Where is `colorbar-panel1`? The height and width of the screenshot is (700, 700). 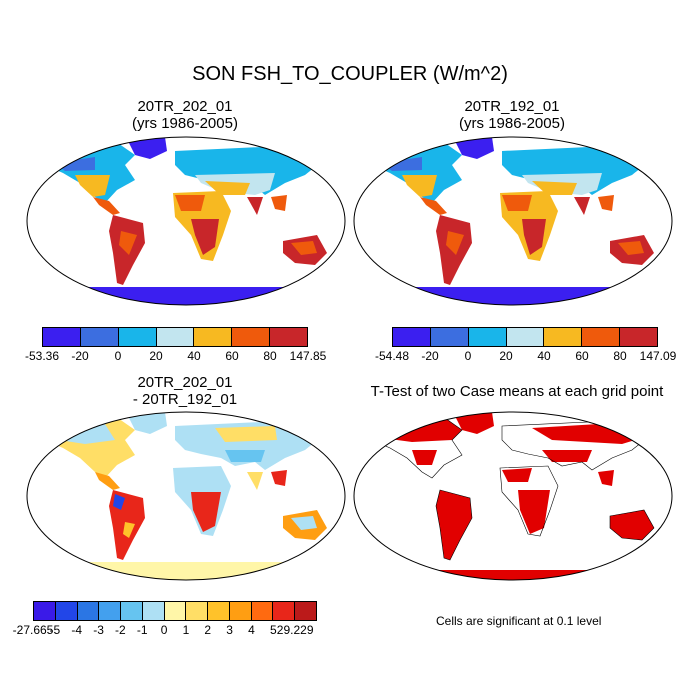 colorbar-panel1 is located at coordinates (175, 337).